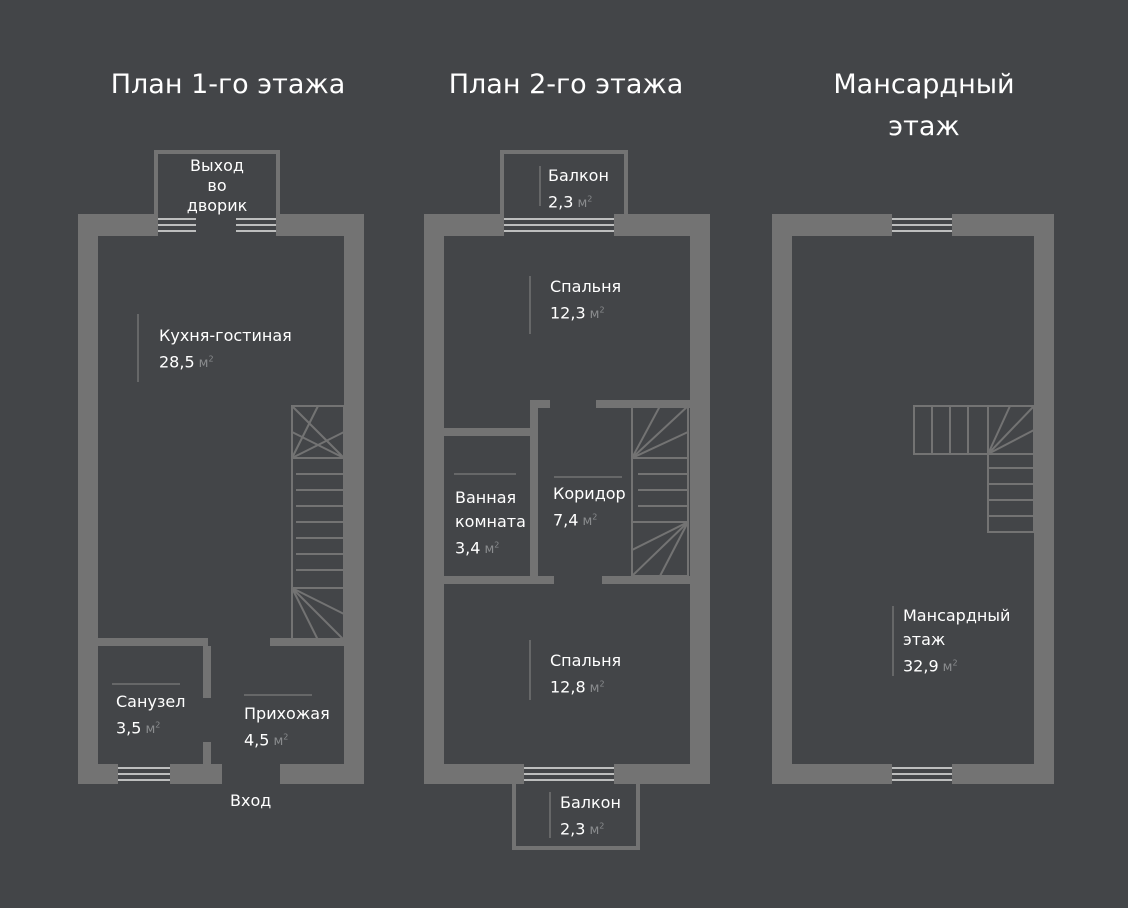 This screenshot has height=908, width=1128. Describe the element at coordinates (566, 84) in the screenshot. I see `floor2-title: План 2-го этажа` at that location.